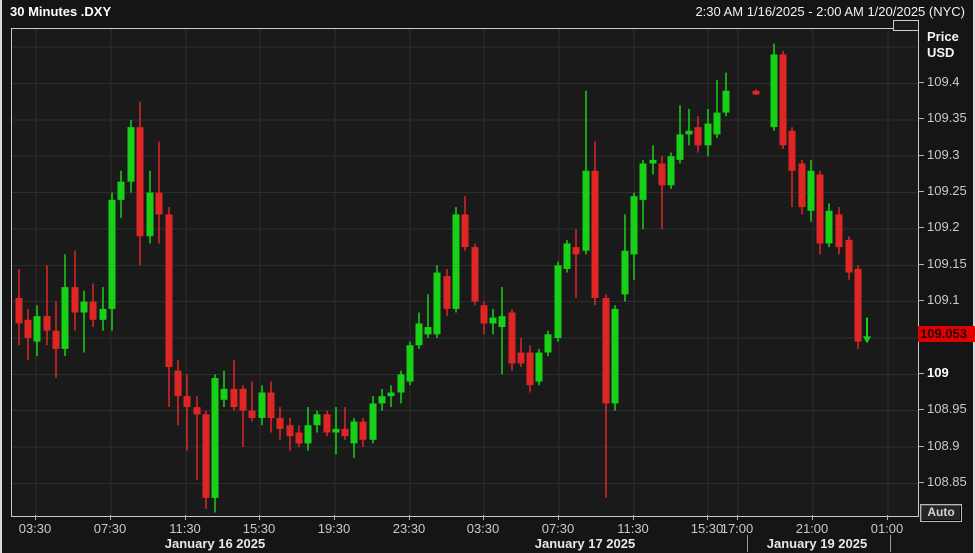  What do you see at coordinates (215, 543) in the screenshot?
I see `date-label: January 16 2025` at bounding box center [215, 543].